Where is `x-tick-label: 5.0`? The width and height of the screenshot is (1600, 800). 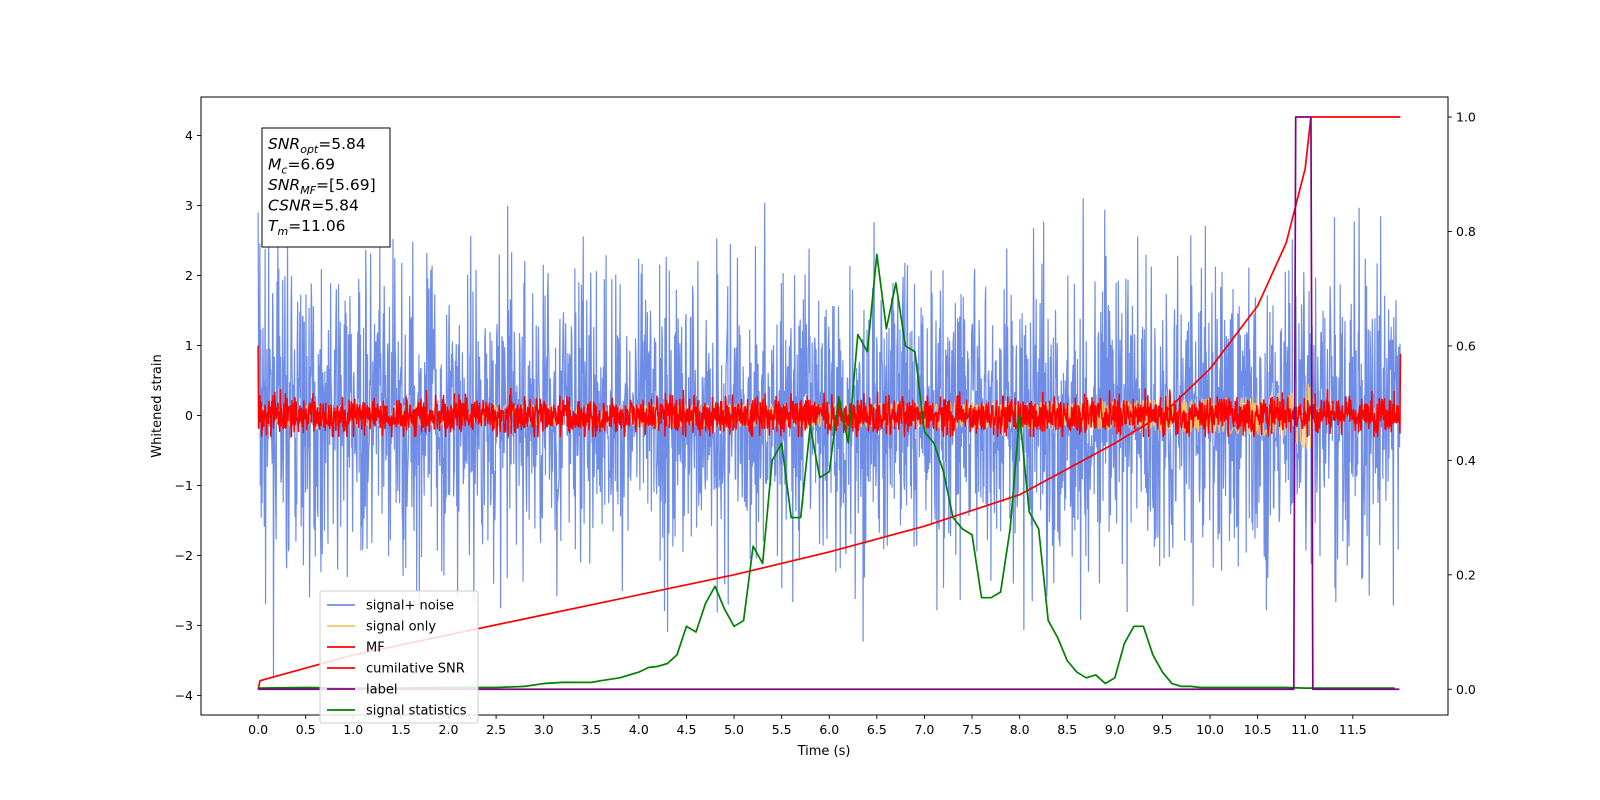 x-tick-label: 5.0 is located at coordinates (734, 729).